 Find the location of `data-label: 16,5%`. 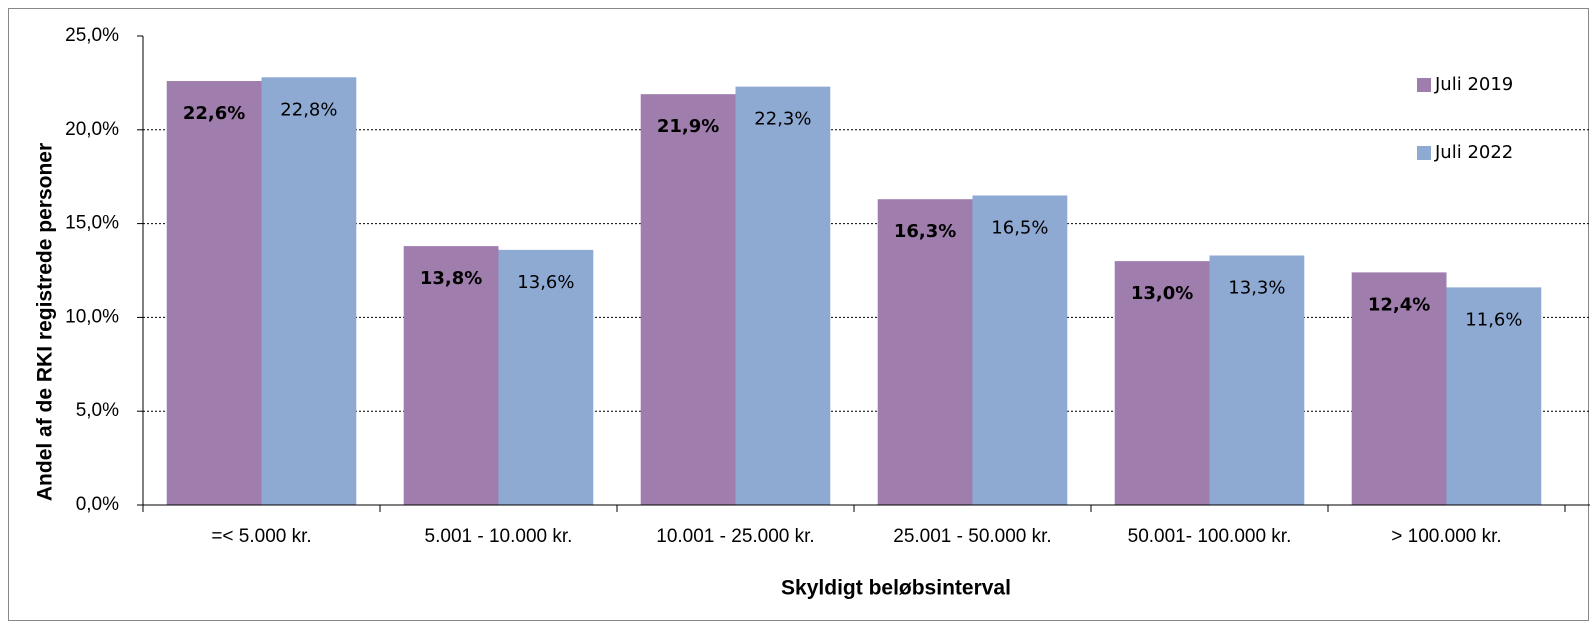

data-label: 16,5% is located at coordinates (1019, 227).